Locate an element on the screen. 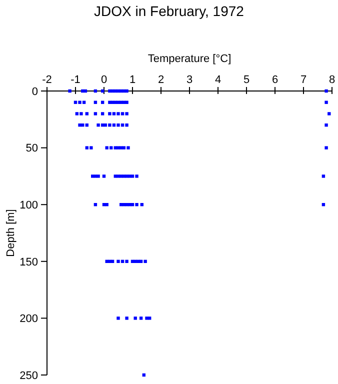  x-tick-label: 0 is located at coordinates (104, 80).